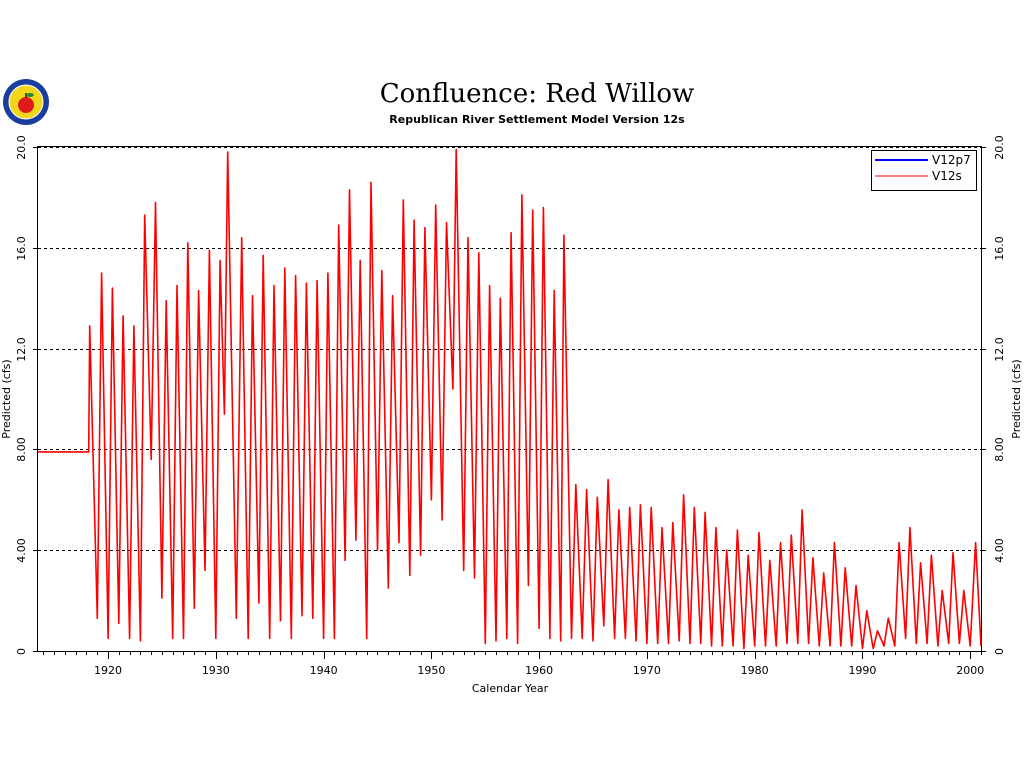 The width and height of the screenshot is (1024, 768). Describe the element at coordinates (108, 670) in the screenshot. I see `x-tick-label: 1920` at that location.